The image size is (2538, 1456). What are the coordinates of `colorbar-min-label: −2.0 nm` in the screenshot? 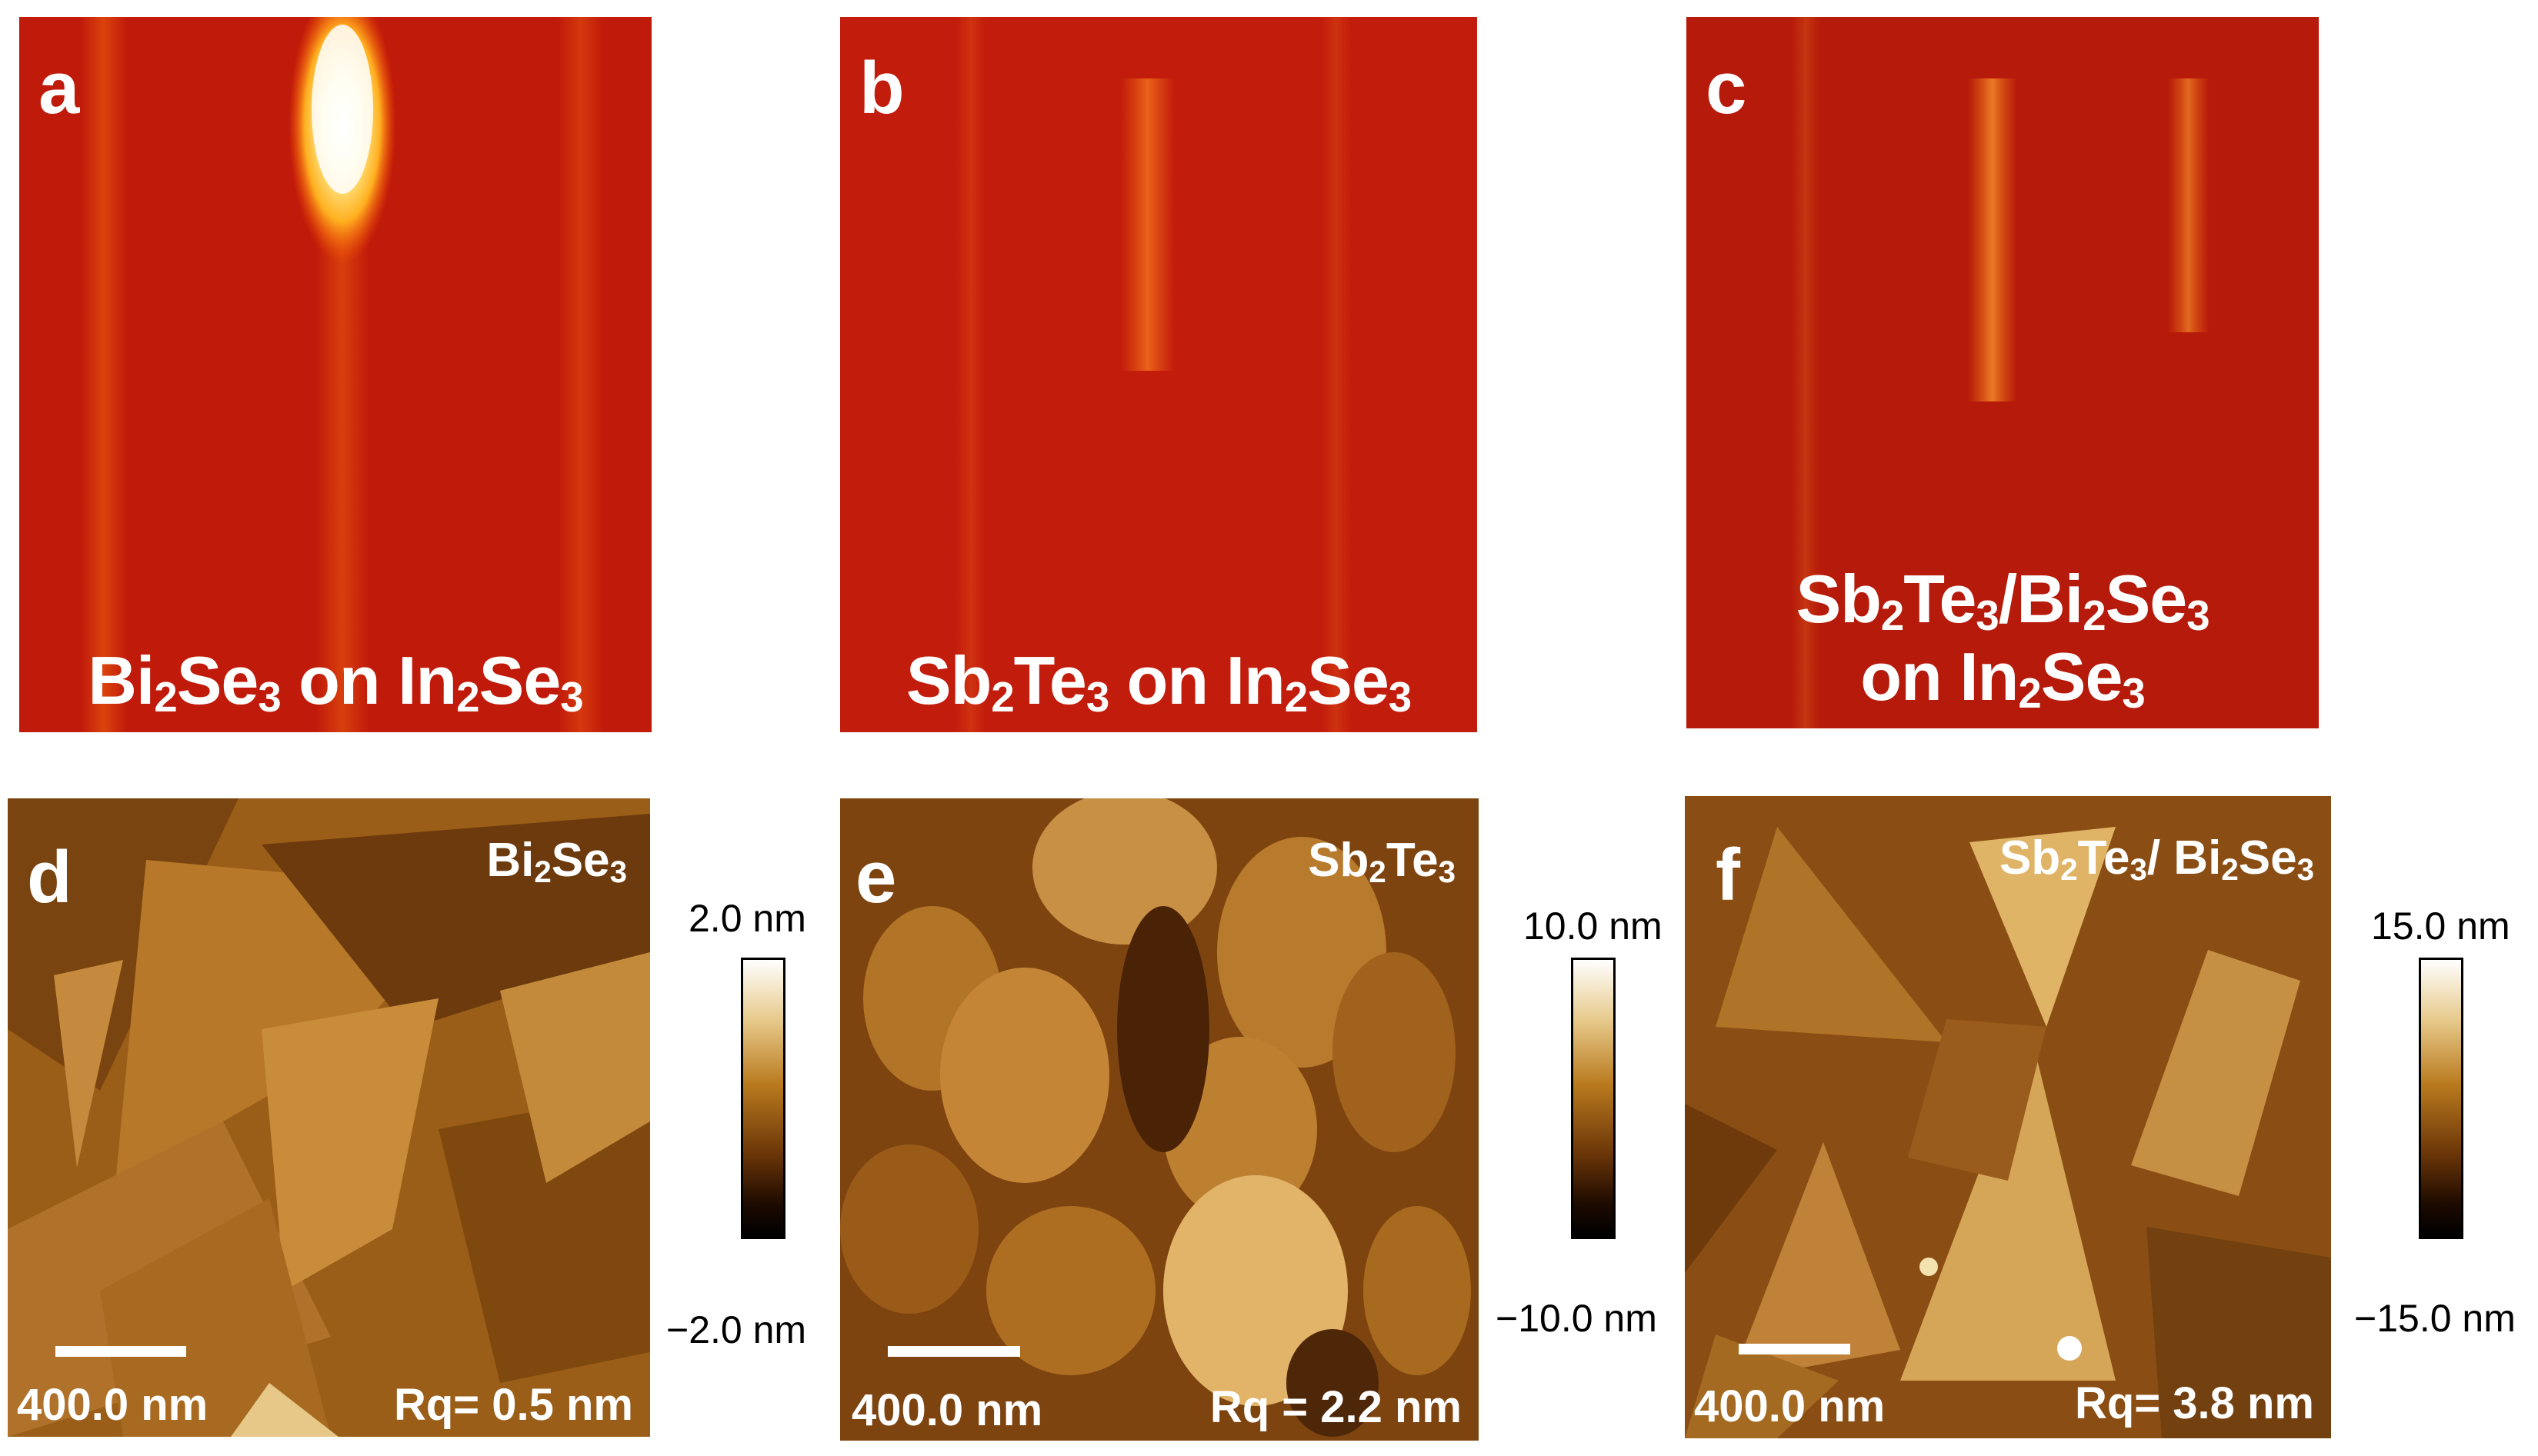 It's located at (736, 1329).